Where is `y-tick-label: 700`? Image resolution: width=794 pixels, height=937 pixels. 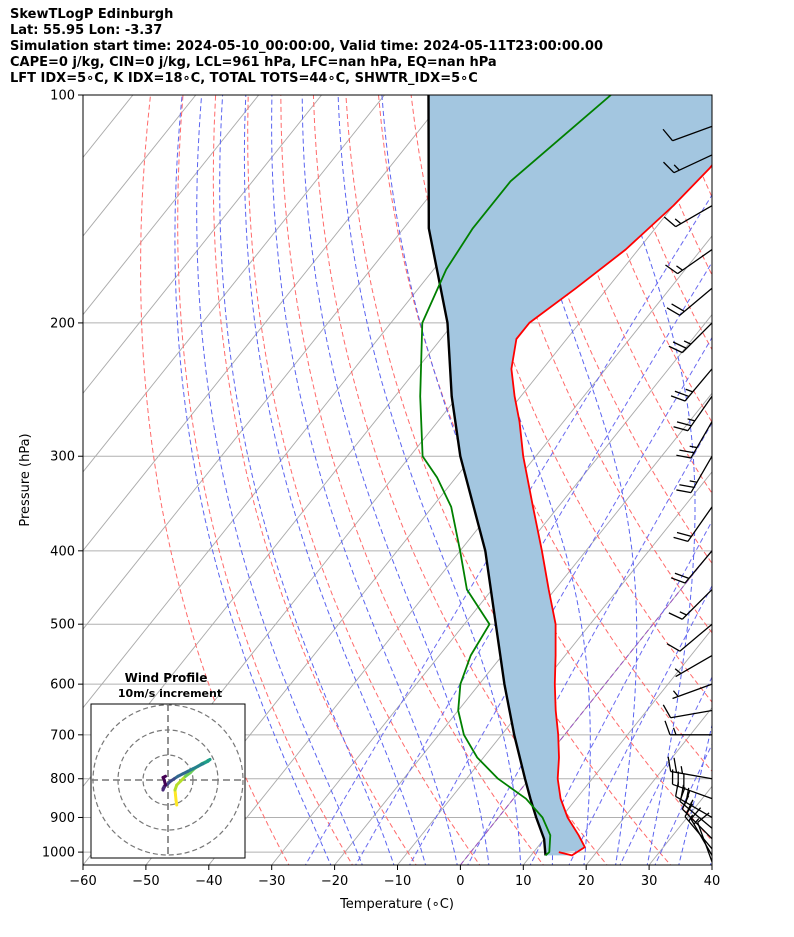
y-tick-label: 700 is located at coordinates (62, 735).